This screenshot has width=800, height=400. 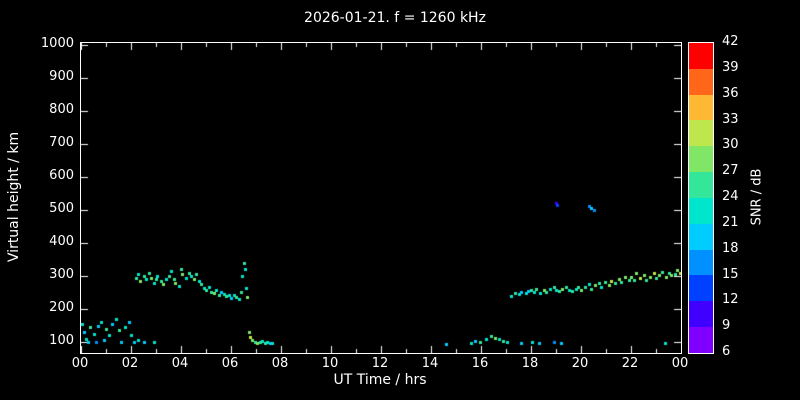 I want to click on y-tick-label: 200, so click(x=61, y=307).